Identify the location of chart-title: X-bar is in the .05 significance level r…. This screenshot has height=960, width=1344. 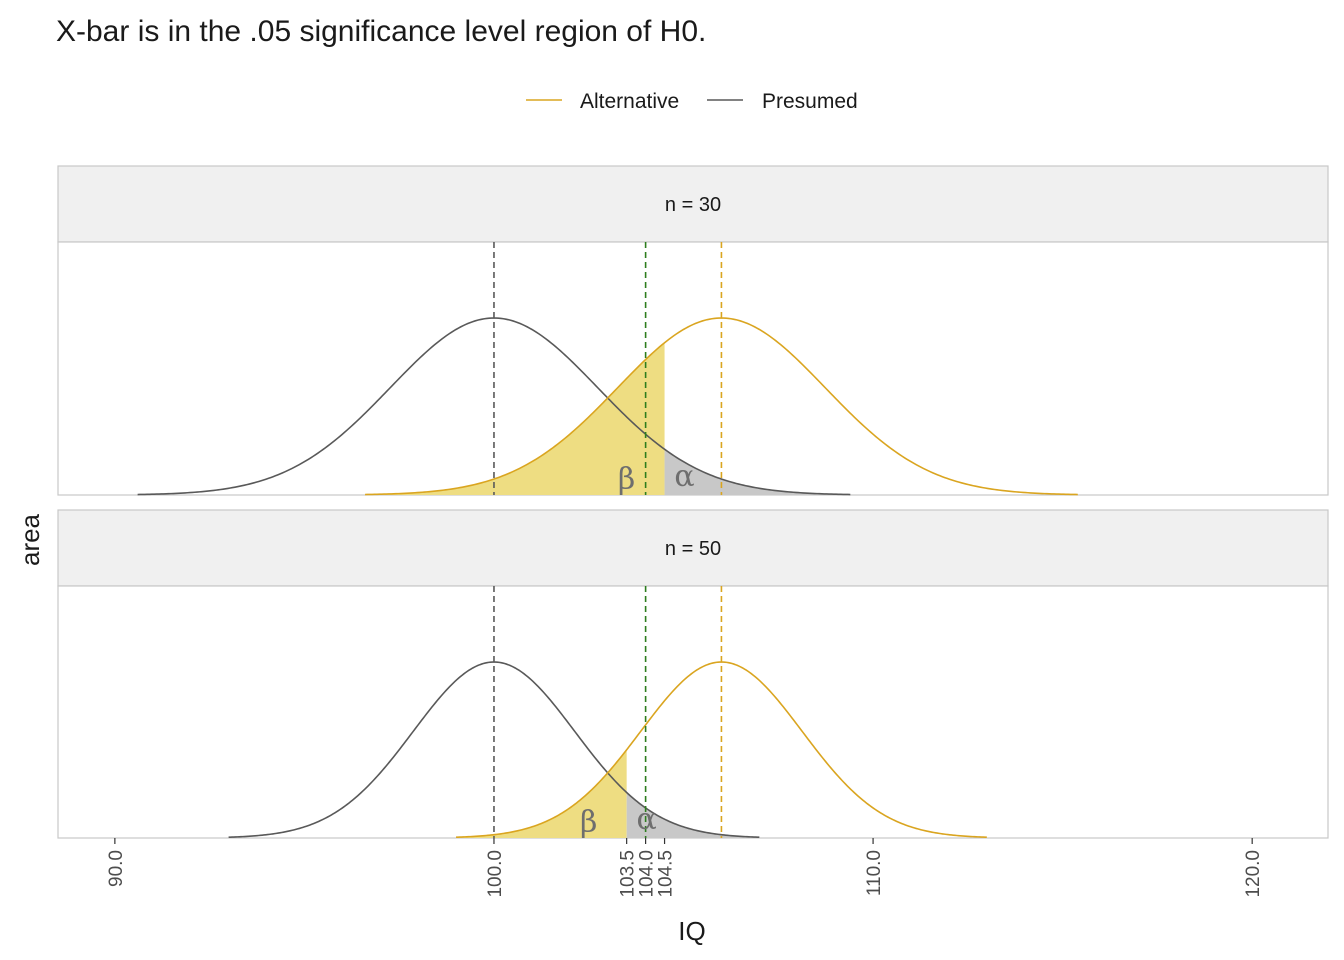
(381, 31).